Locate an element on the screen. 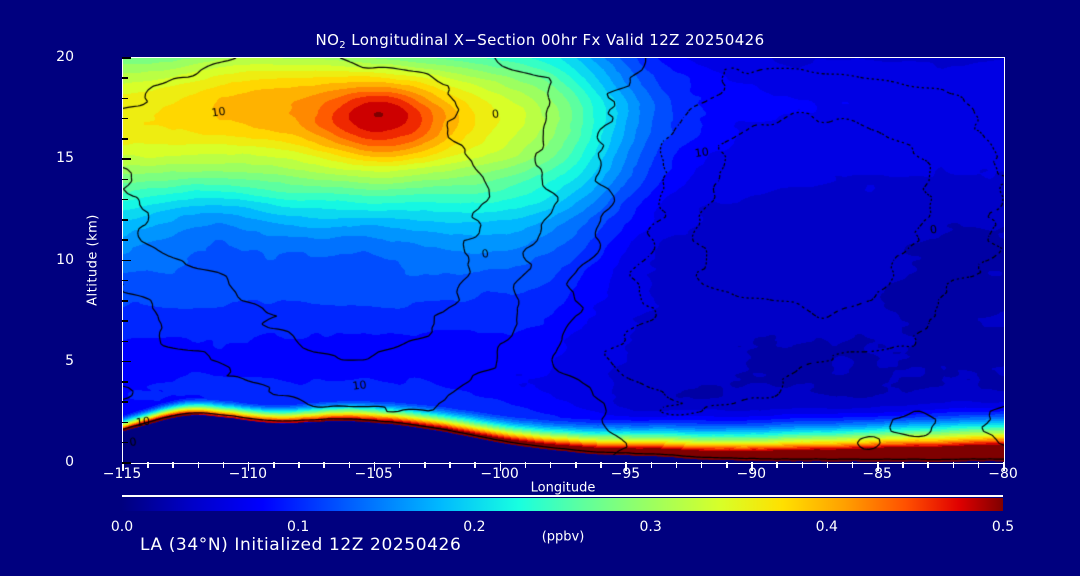 This screenshot has height=576, width=1080. colorbar is located at coordinates (562, 504).